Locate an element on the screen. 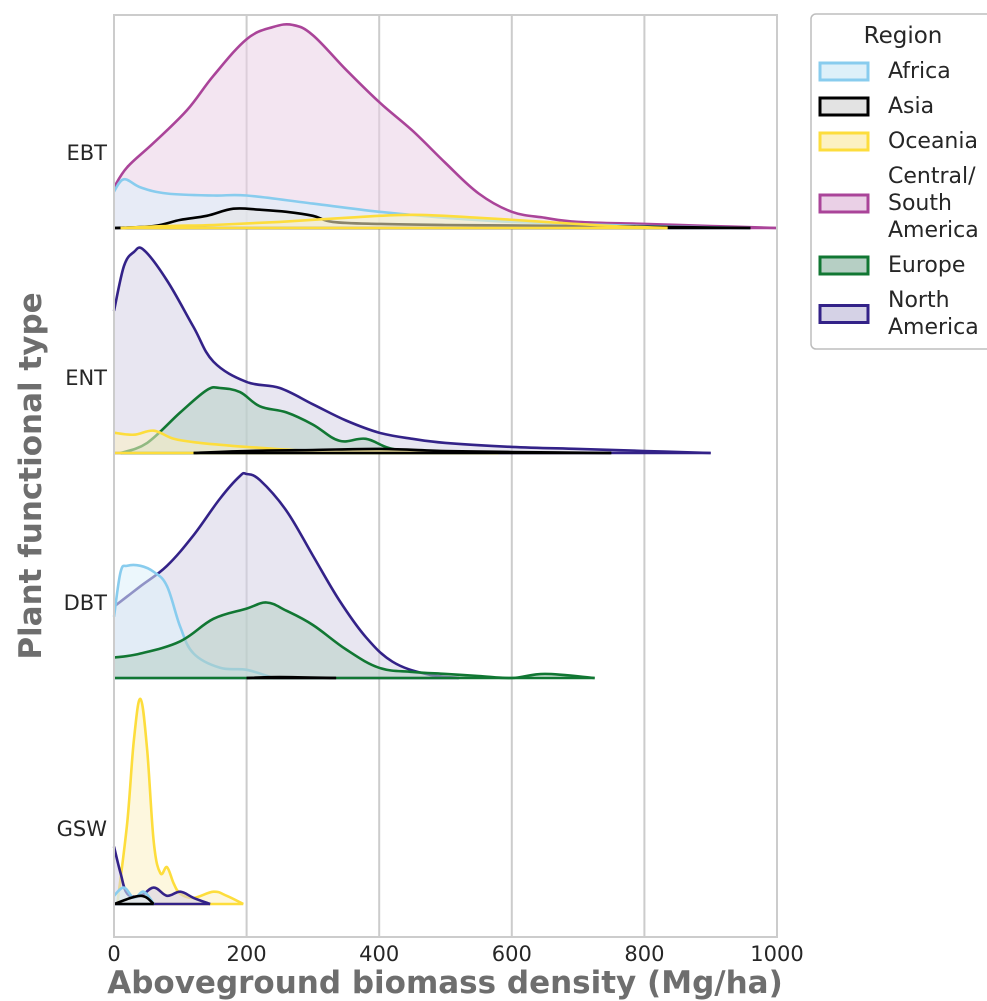  x-tick-label: 0 is located at coordinates (113, 954).